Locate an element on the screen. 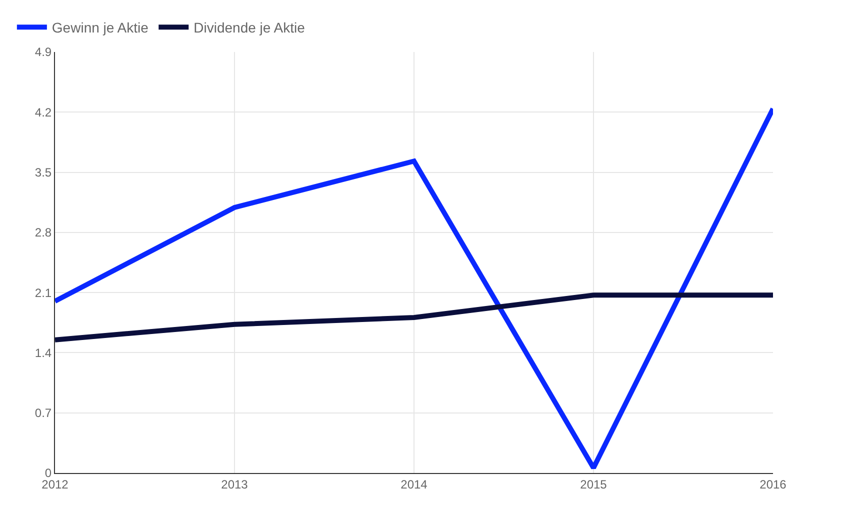  y-tick-label: 2.1 is located at coordinates (43, 293).